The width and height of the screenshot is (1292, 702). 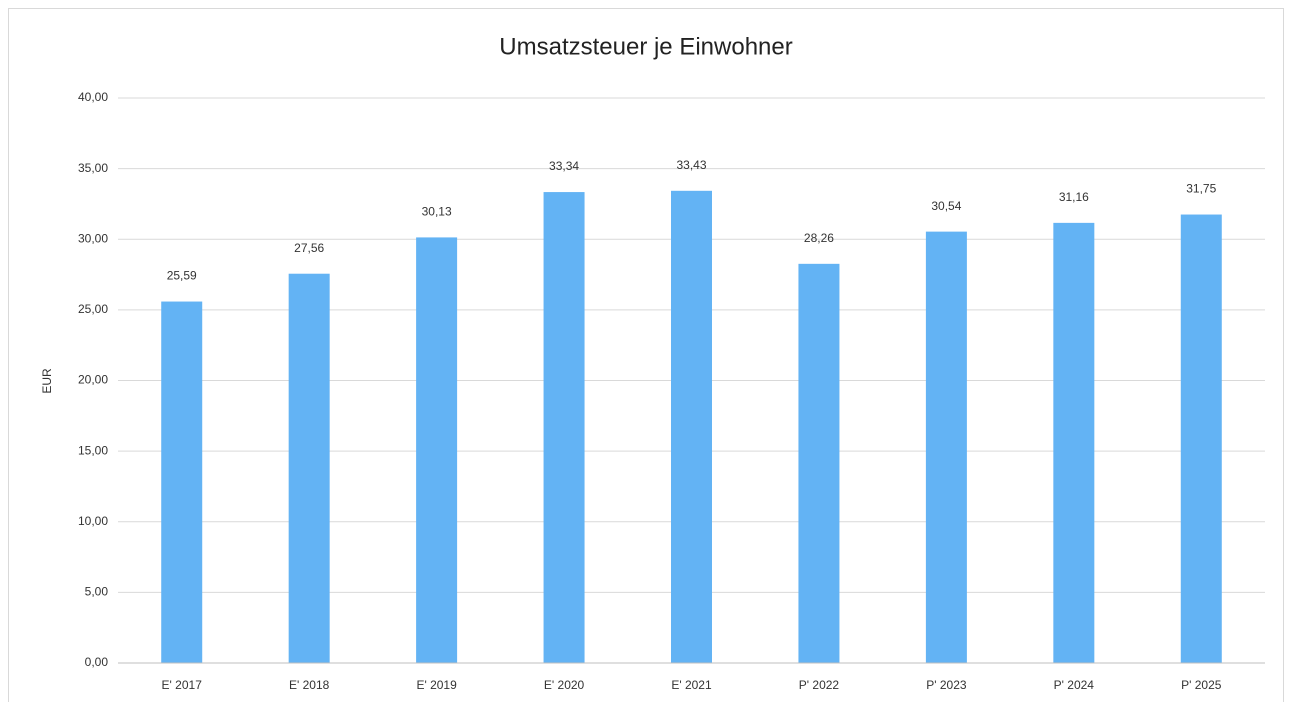 What do you see at coordinates (182, 276) in the screenshot?
I see `data-label: 25,59` at bounding box center [182, 276].